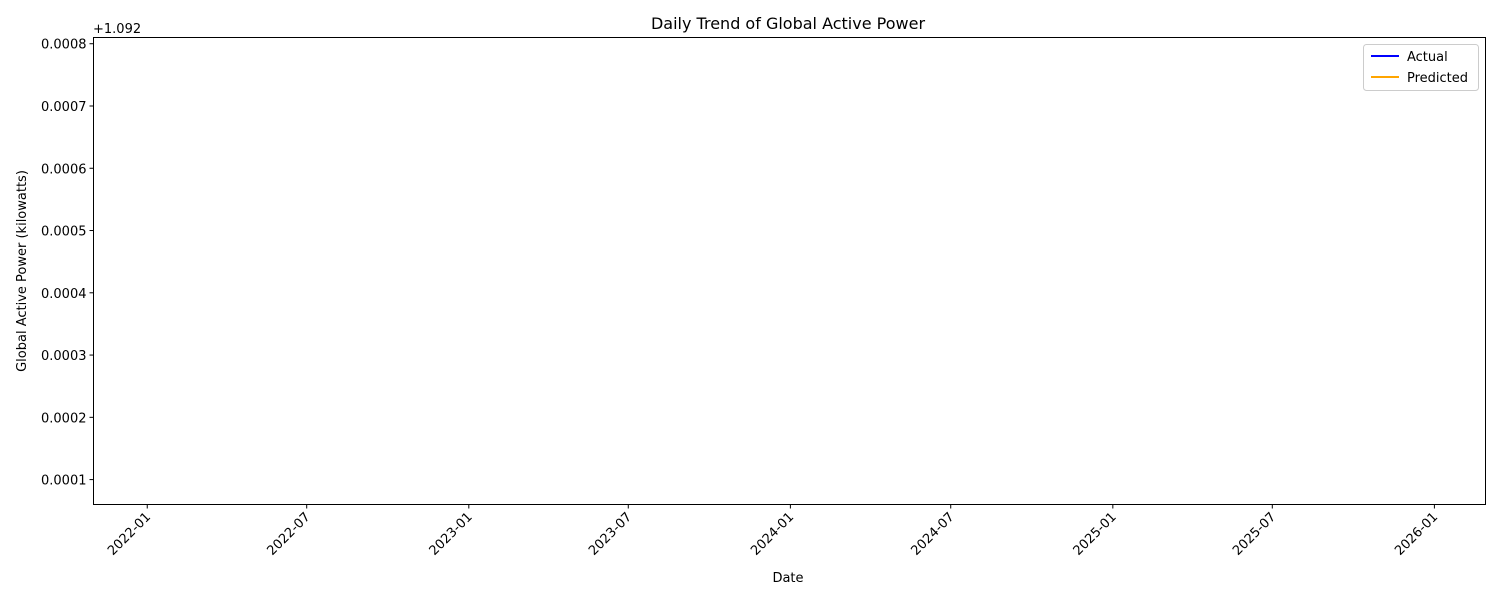 The height and width of the screenshot is (600, 1500). I want to click on legend: Actual Predicted, so click(1421, 67).